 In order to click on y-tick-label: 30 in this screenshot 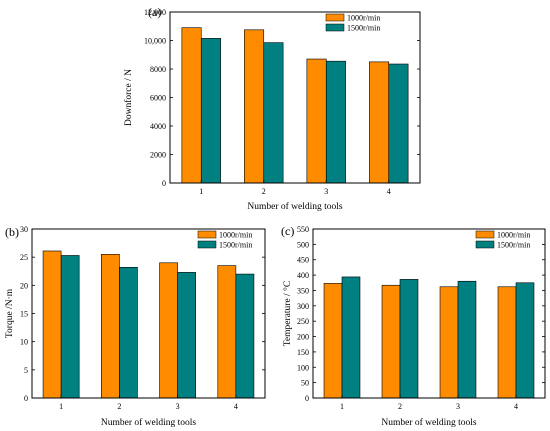, I will do `click(24, 229)`.